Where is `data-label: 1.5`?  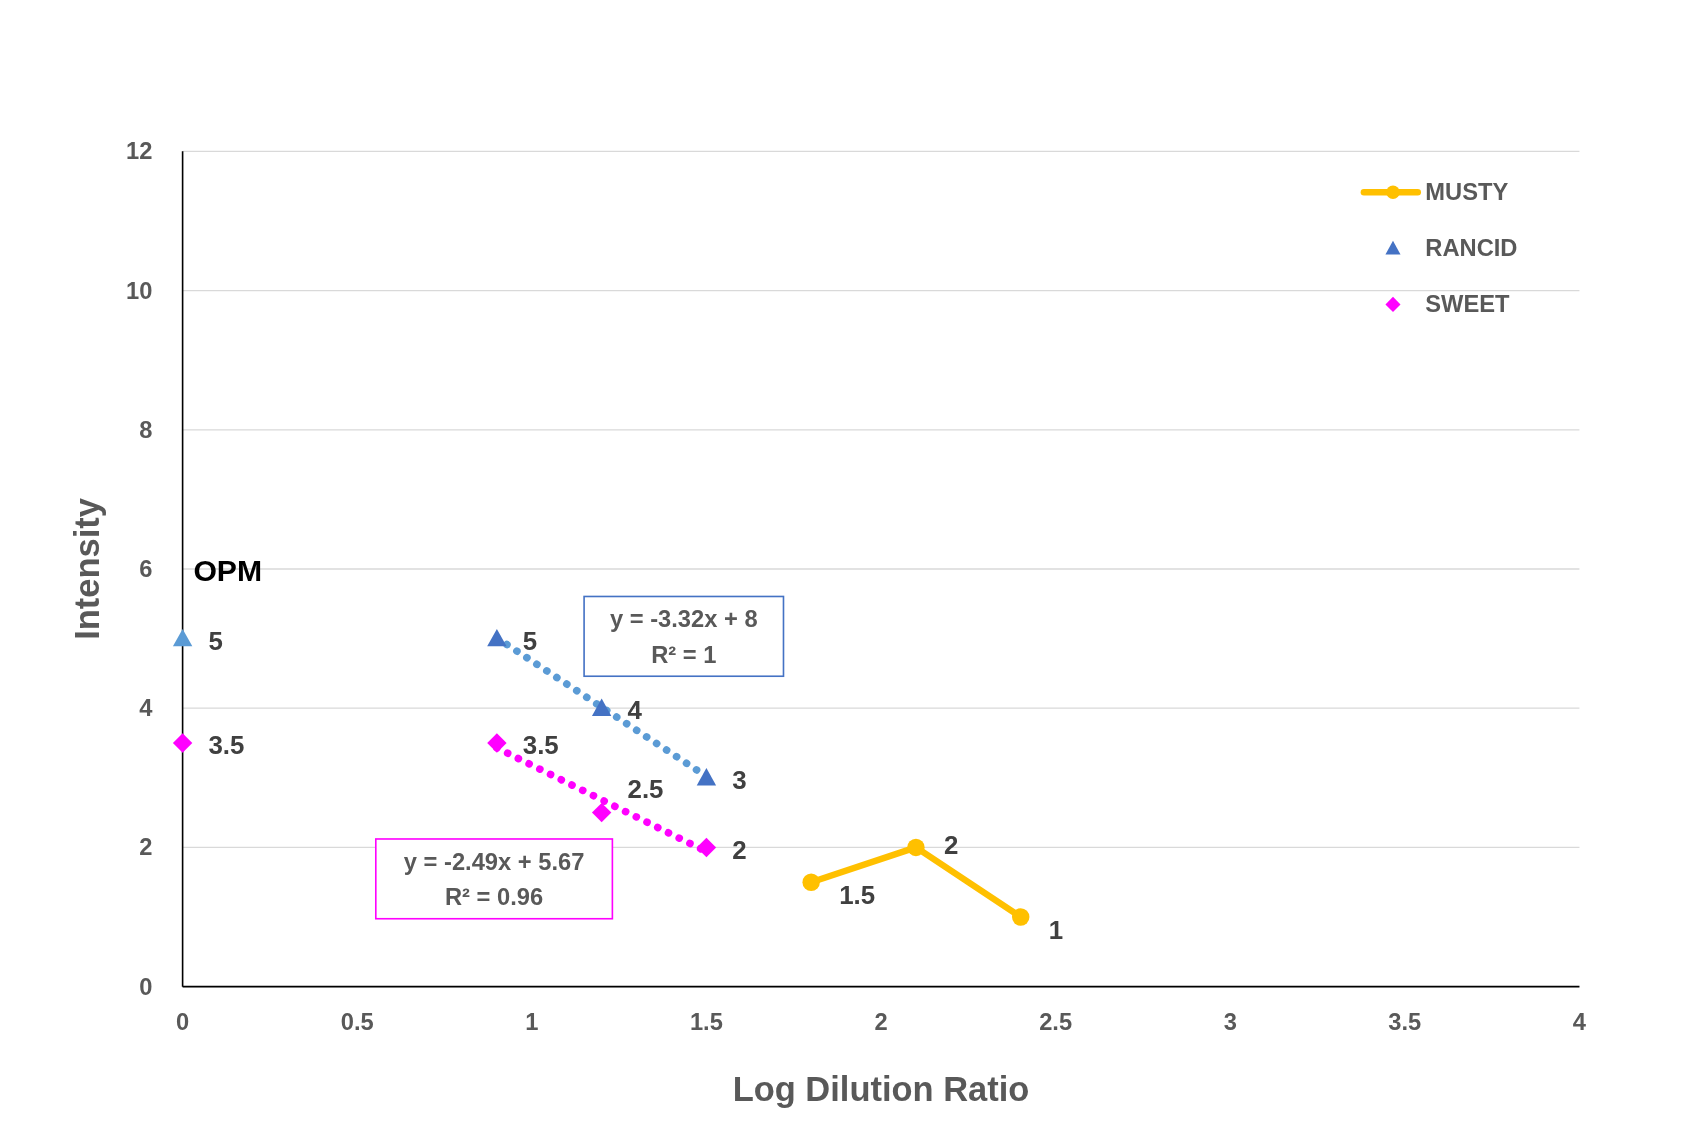
data-label: 1.5 is located at coordinates (857, 895).